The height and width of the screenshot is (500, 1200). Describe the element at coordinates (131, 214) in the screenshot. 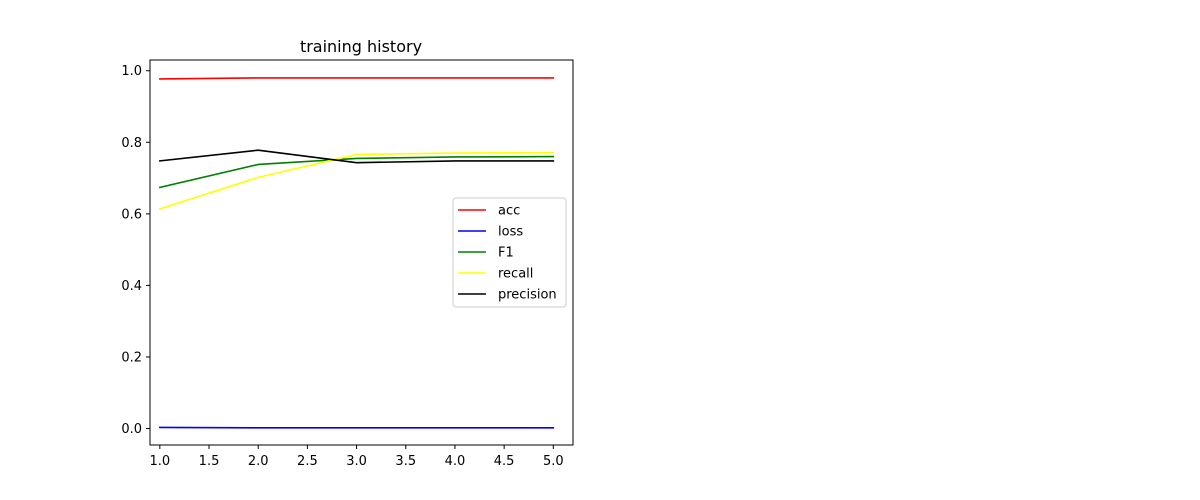

I see `y-tick-label: 0.6` at that location.